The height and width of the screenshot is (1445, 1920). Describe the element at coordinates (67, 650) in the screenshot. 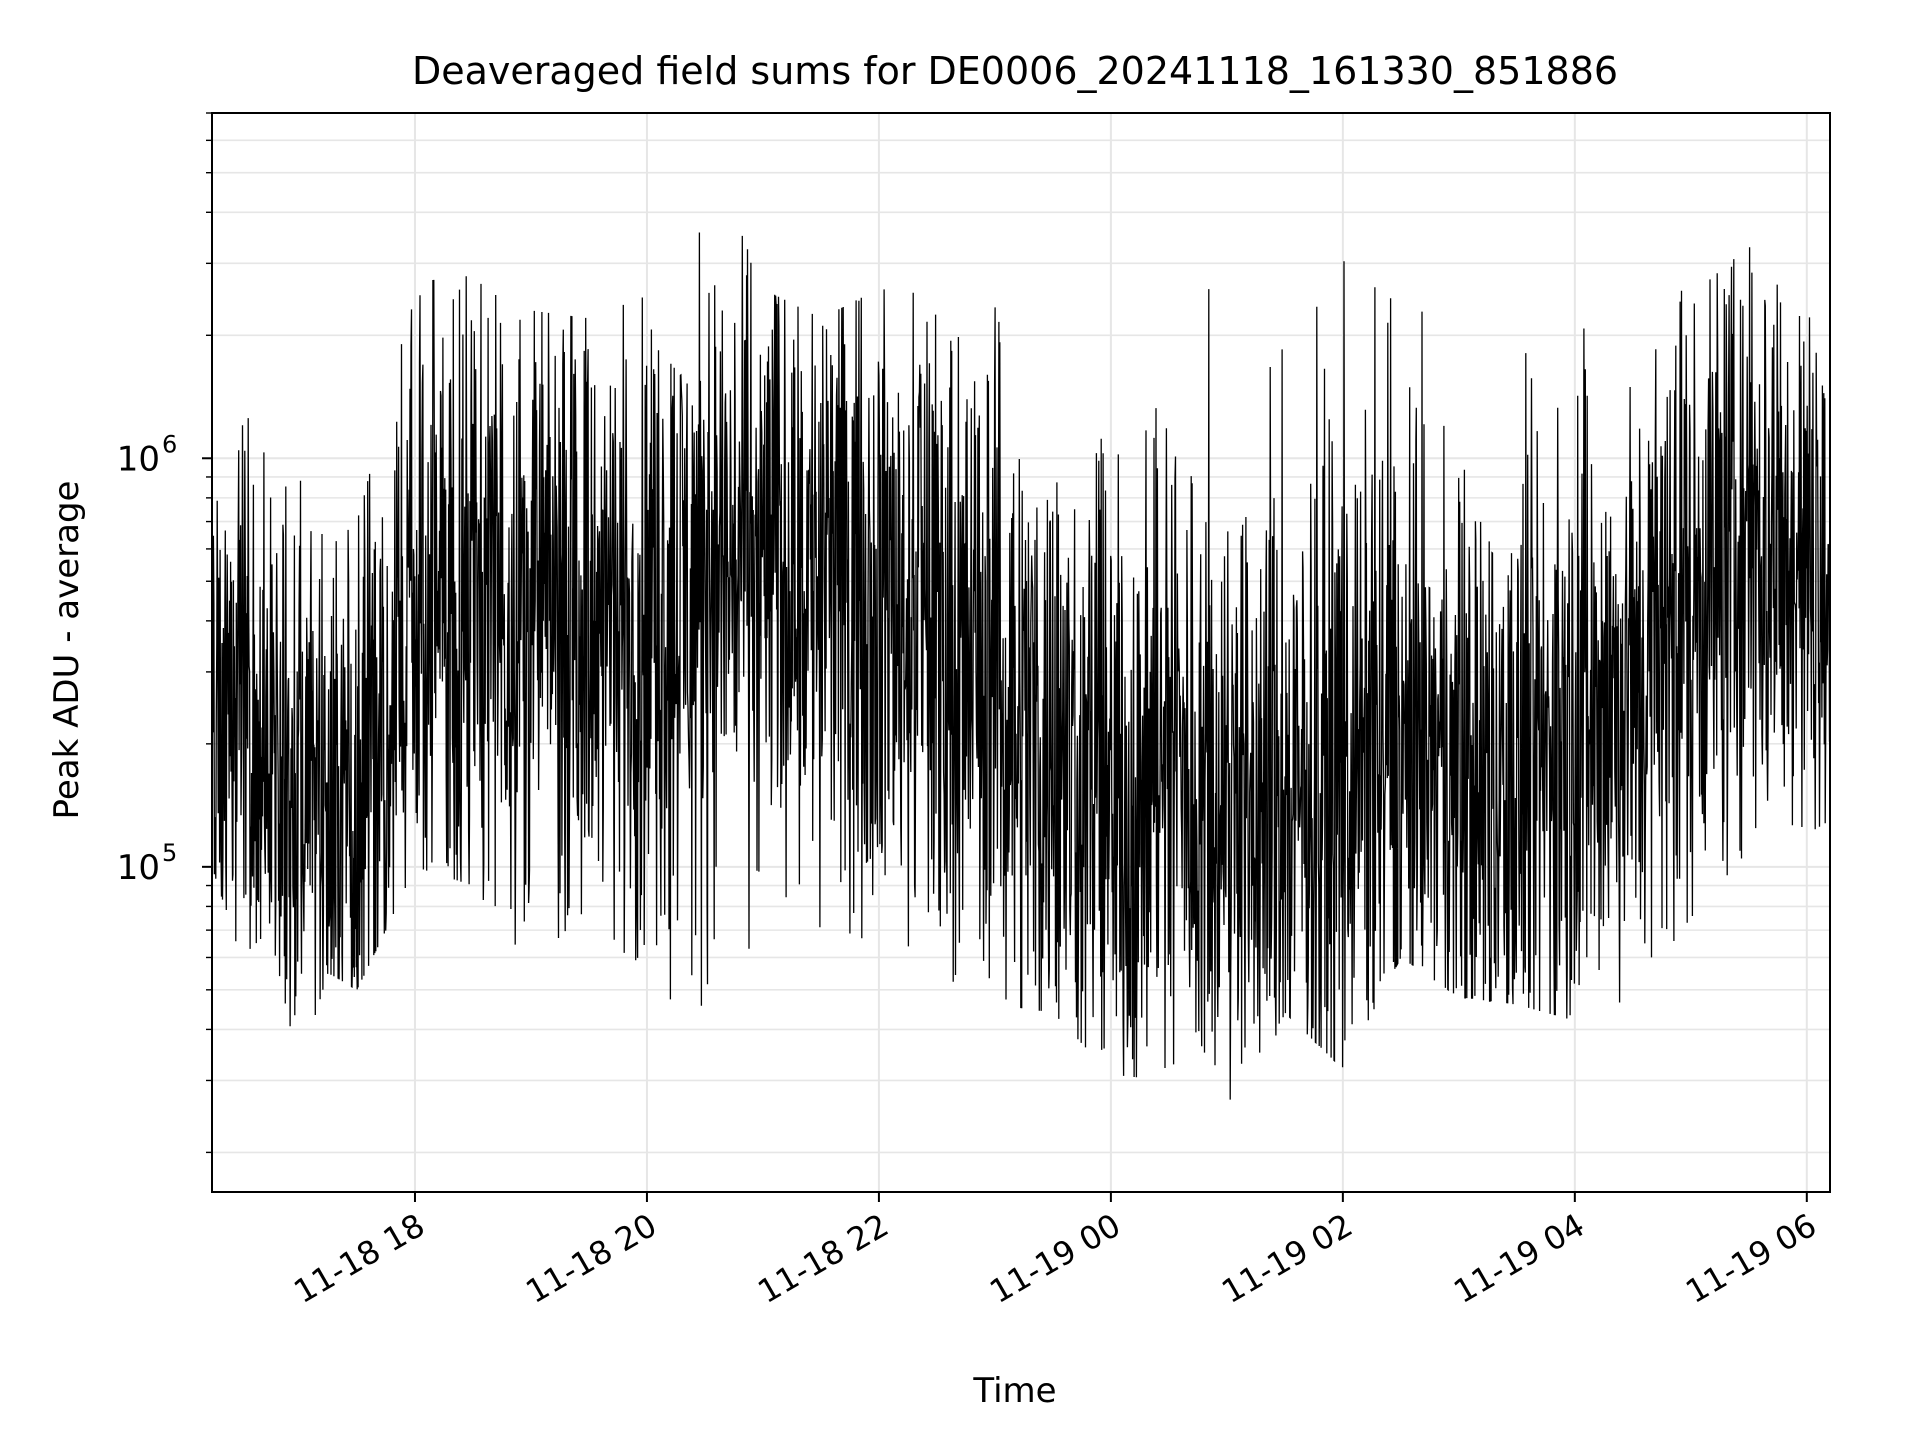

I see `y-axis-label: Peak ADU - average` at that location.